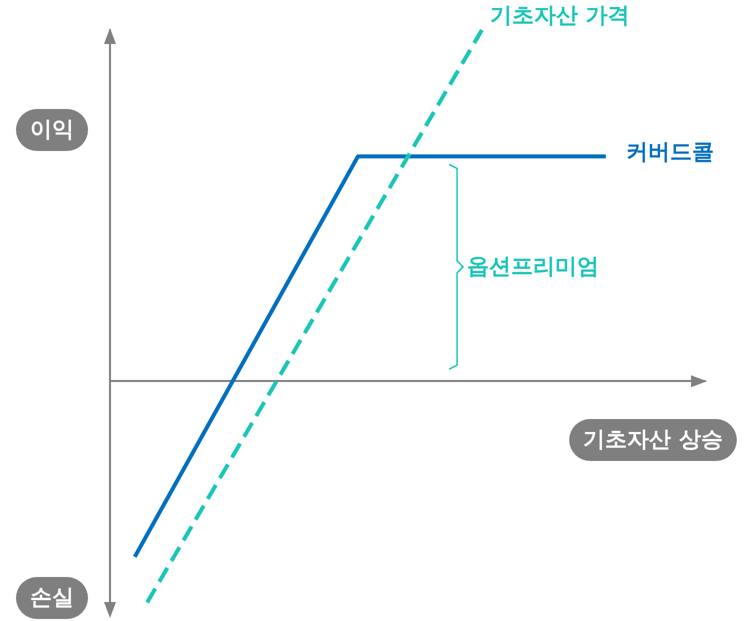 The image size is (754, 621). Describe the element at coordinates (670, 152) in the screenshot. I see `series-label: 커버드콜` at that location.